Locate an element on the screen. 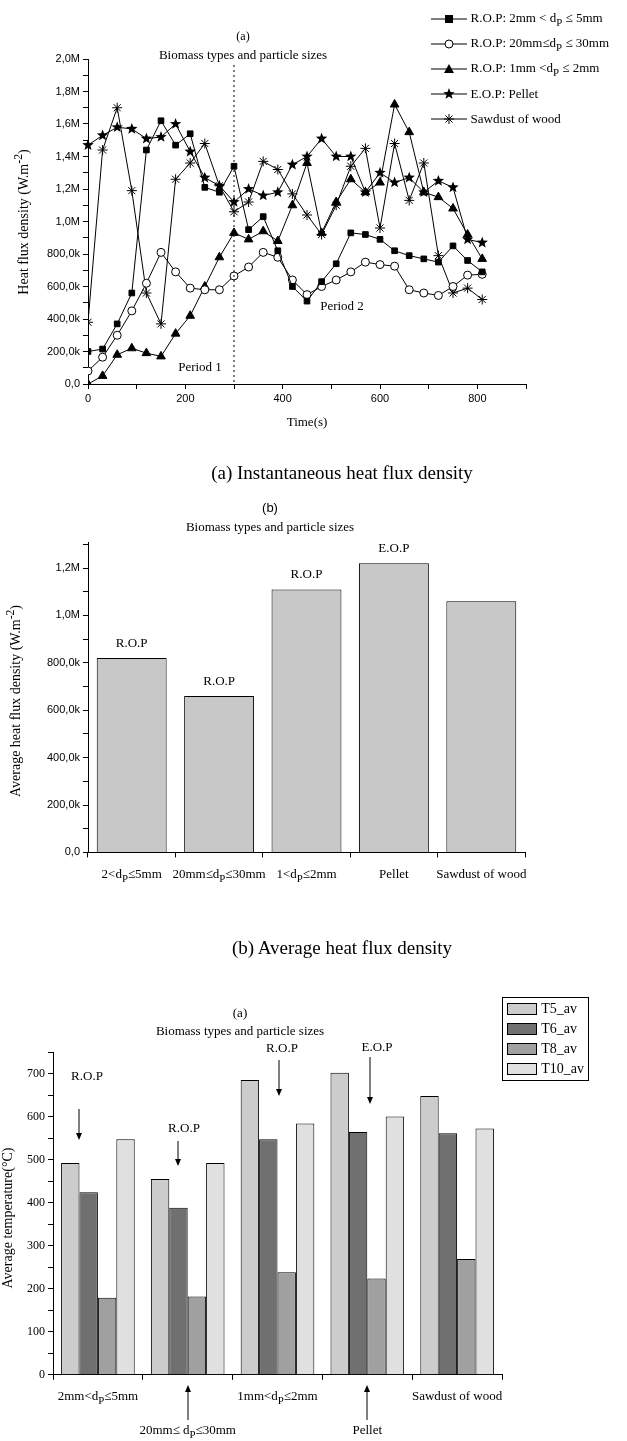 This screenshot has width=627, height=1441. legend-label: Sawdust of wood is located at coordinates (515, 118).